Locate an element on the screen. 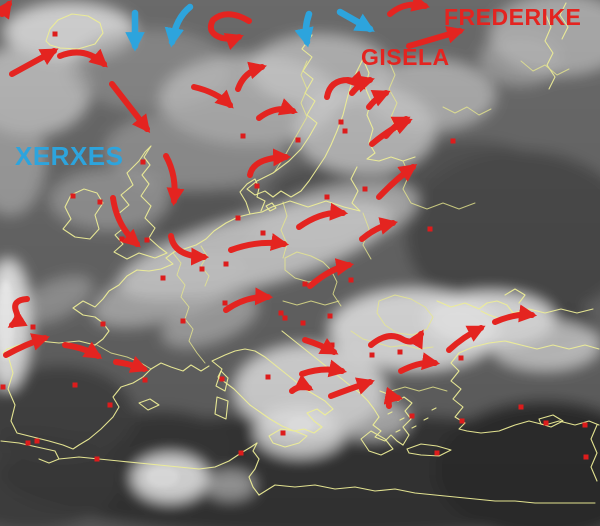 This screenshot has height=526, width=600. storm-label-frederike: FREDERIKE is located at coordinates (513, 17).